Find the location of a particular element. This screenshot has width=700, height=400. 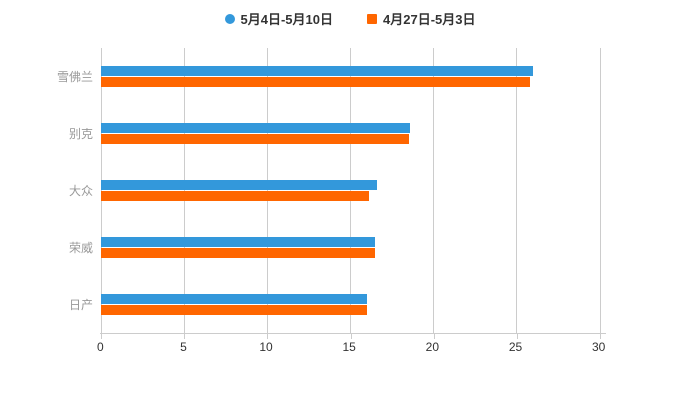

bar-series1-荣威 is located at coordinates (238, 253).